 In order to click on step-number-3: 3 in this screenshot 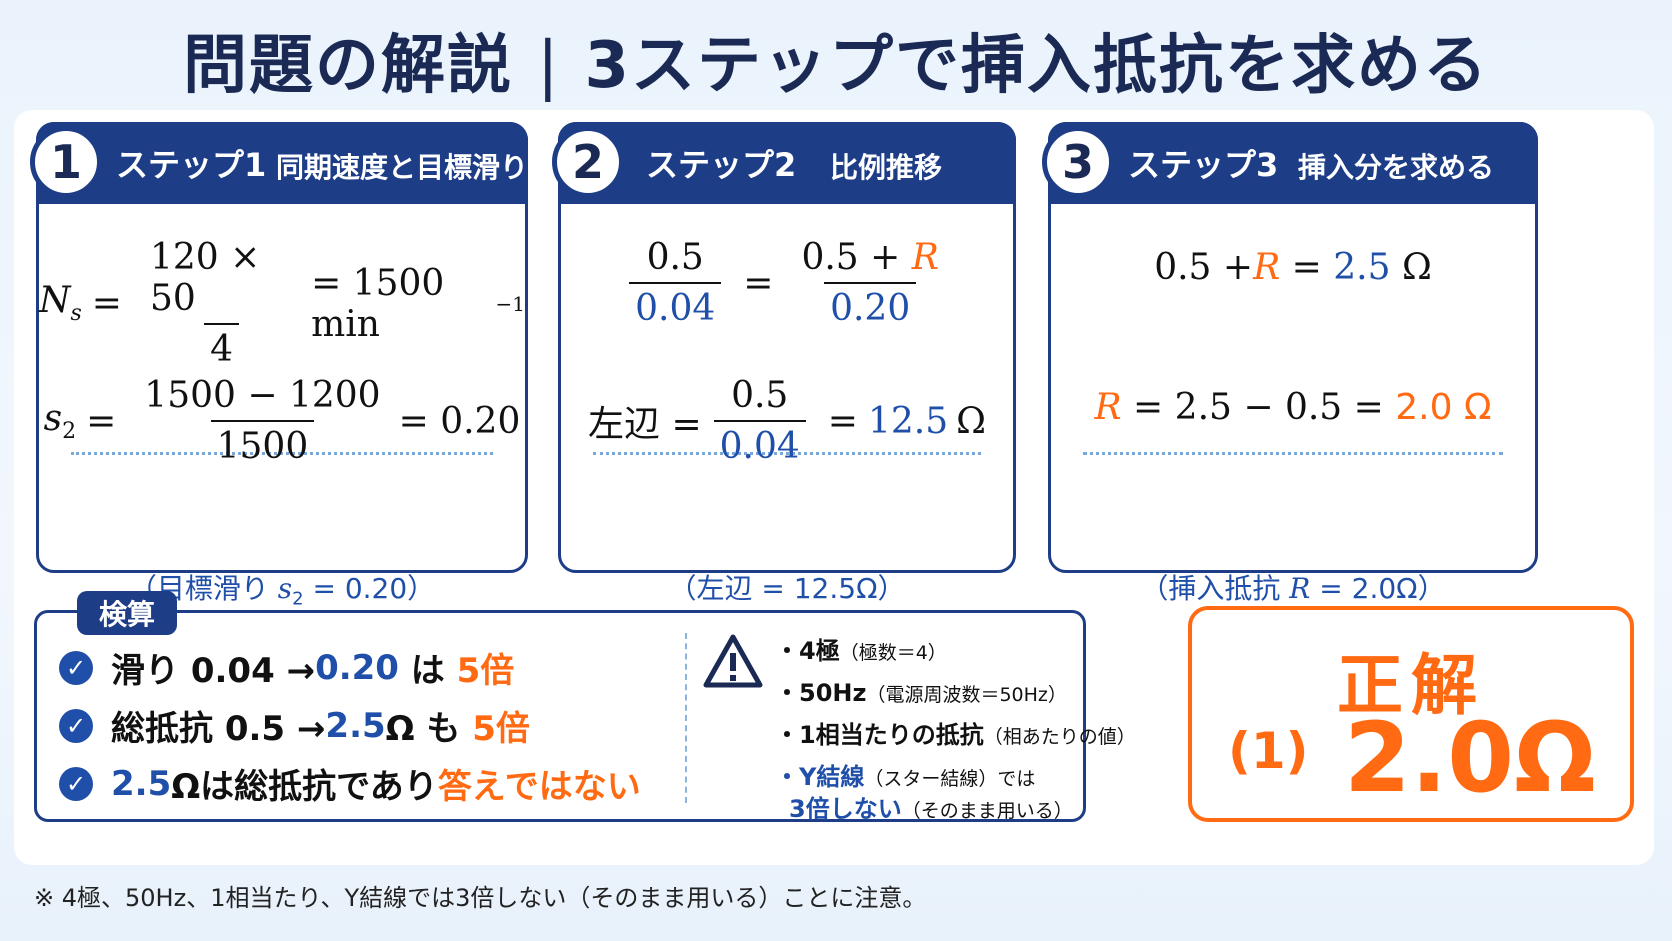, I will do `click(1078, 162)`.